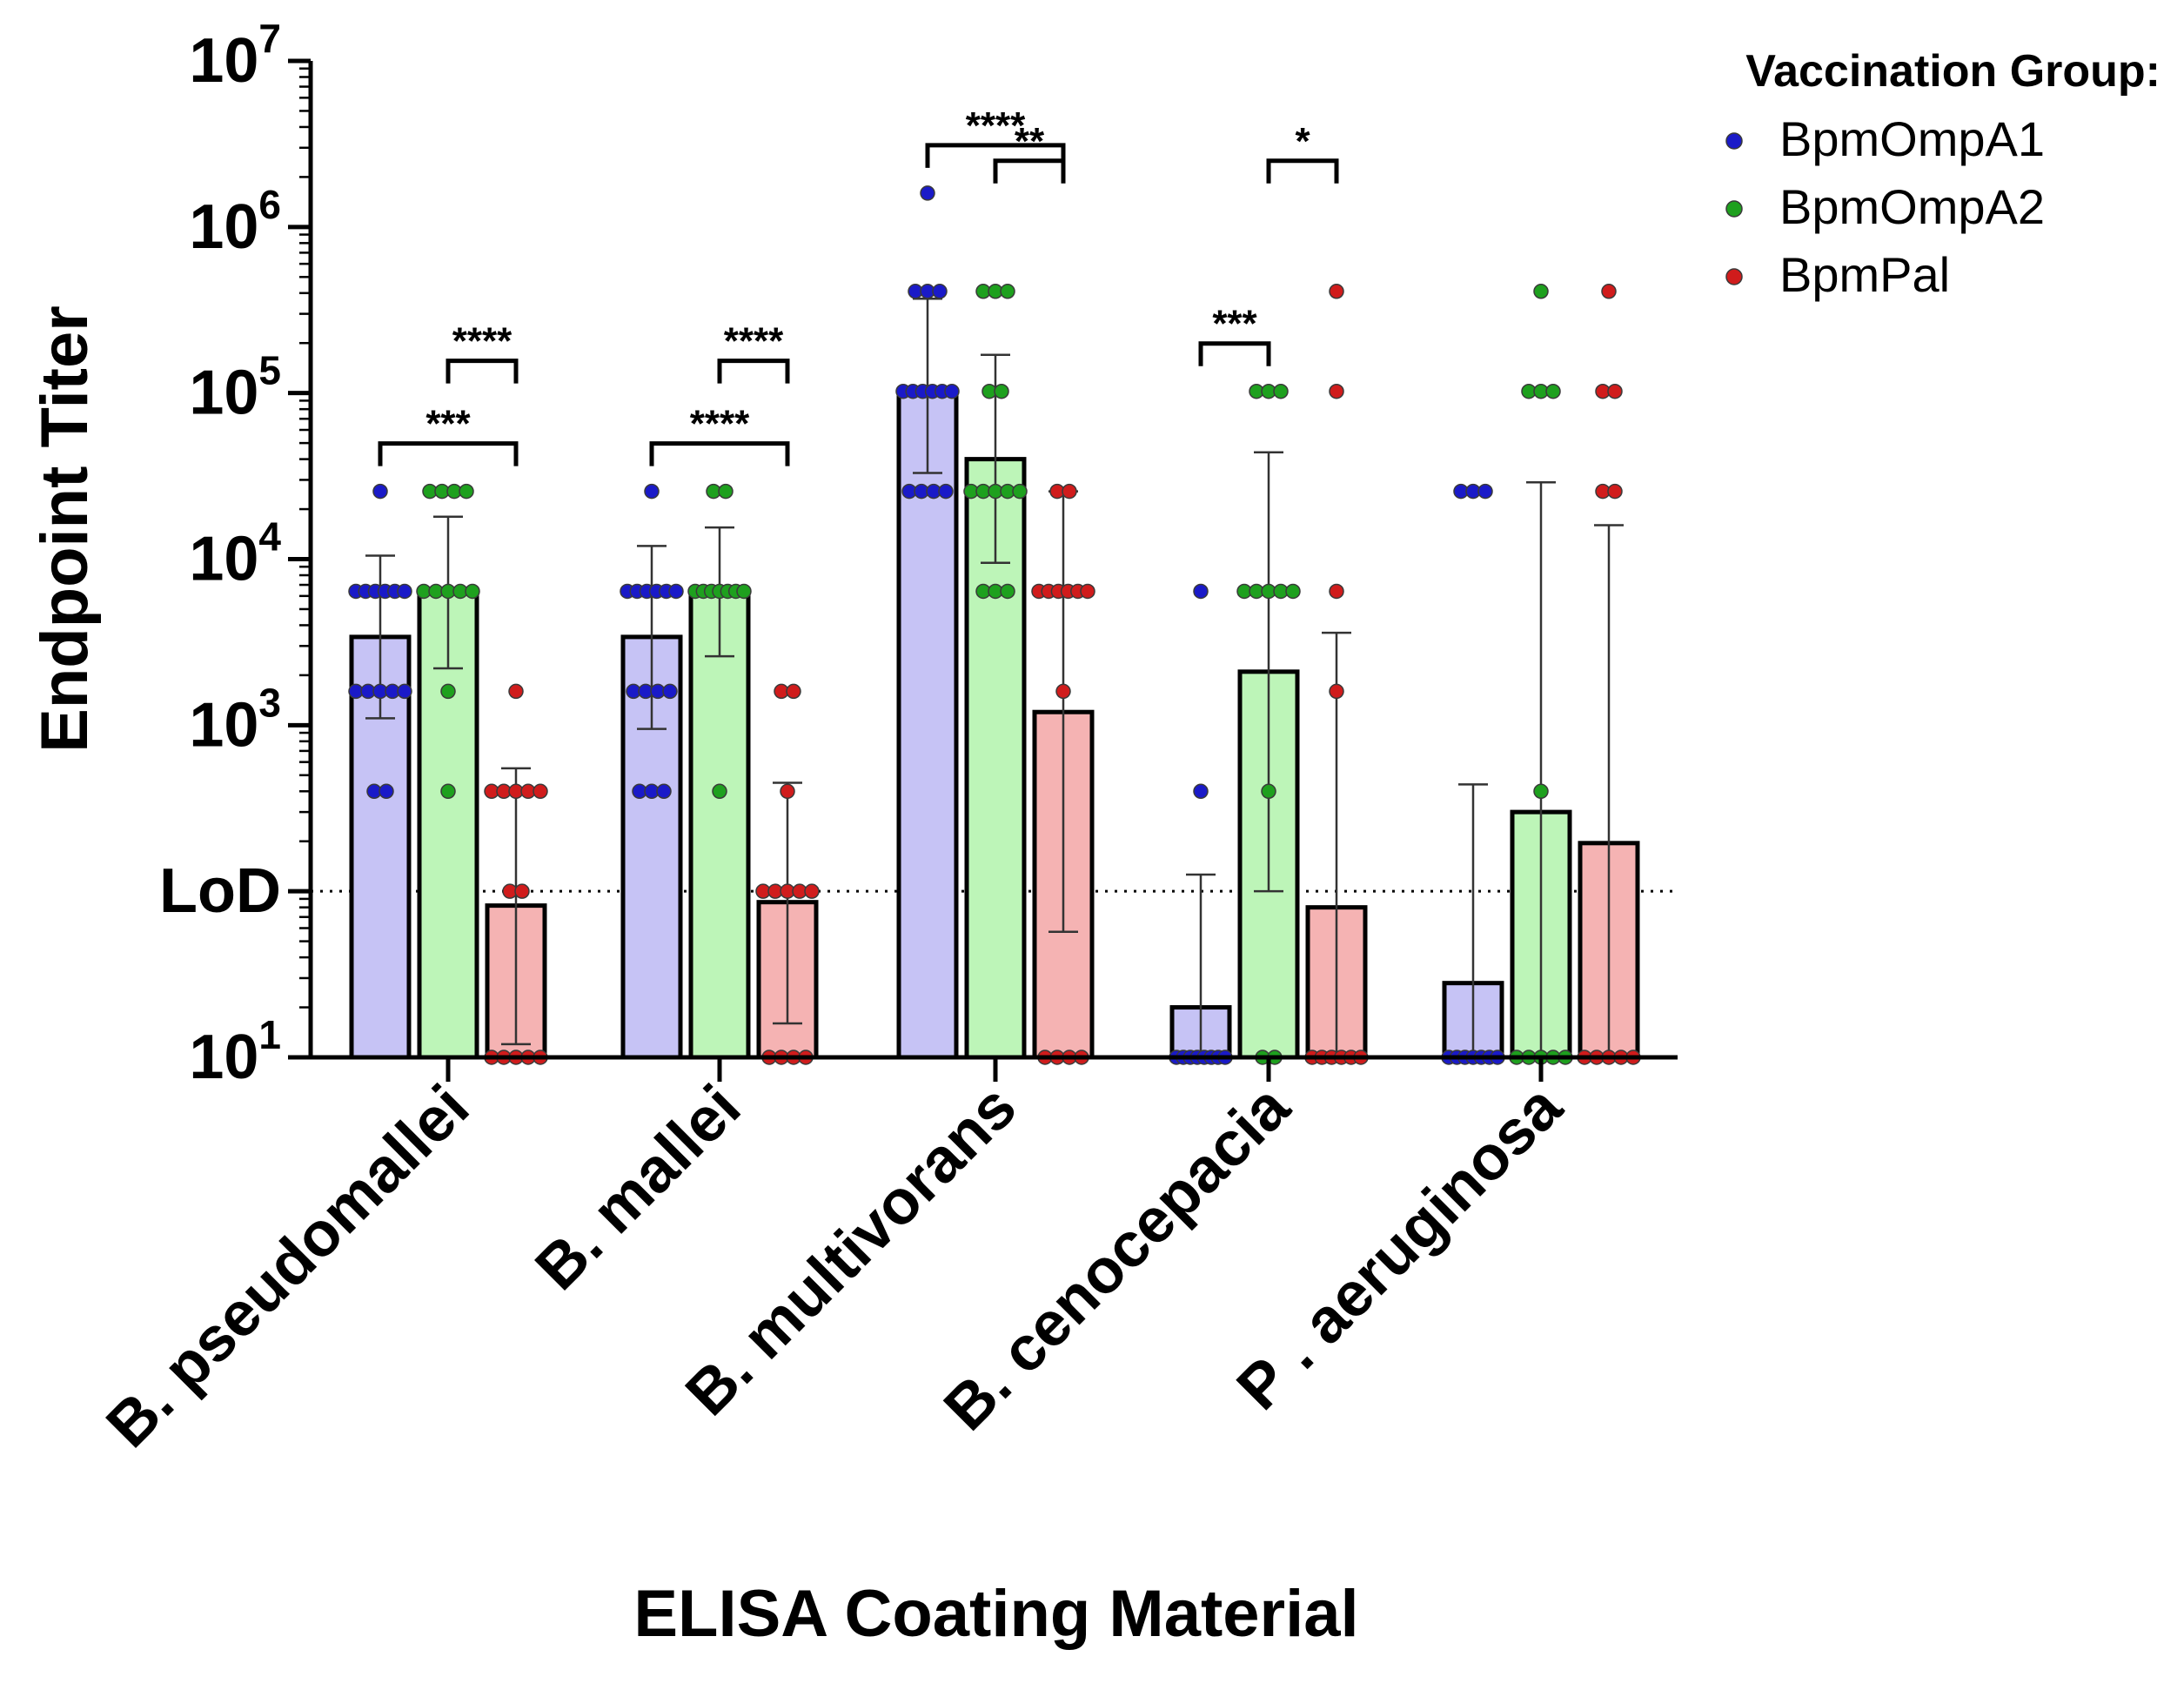  Describe the element at coordinates (220, 891) in the screenshot. I see `y-tick-label-1: LoD` at that location.